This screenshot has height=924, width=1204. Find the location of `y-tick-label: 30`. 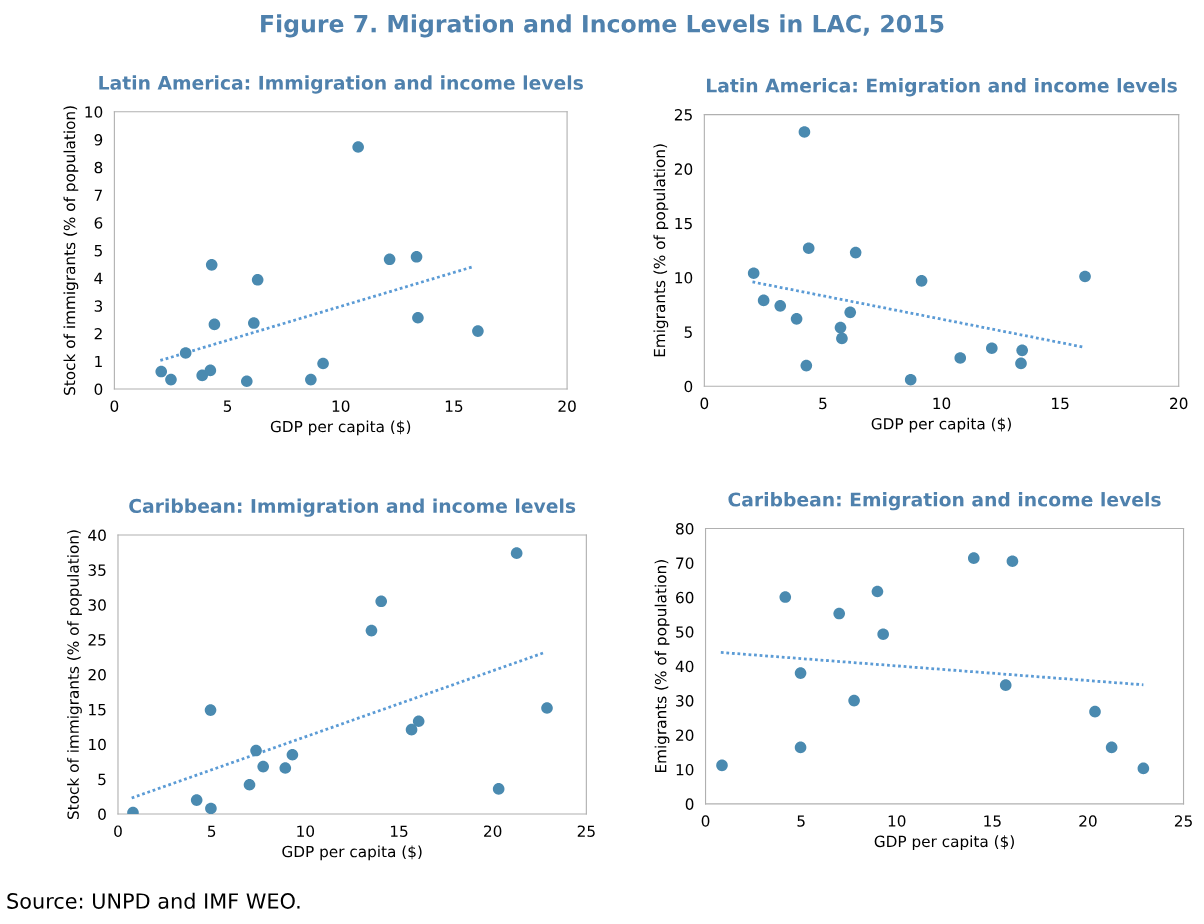

y-tick-label: 30 is located at coordinates (97, 605).